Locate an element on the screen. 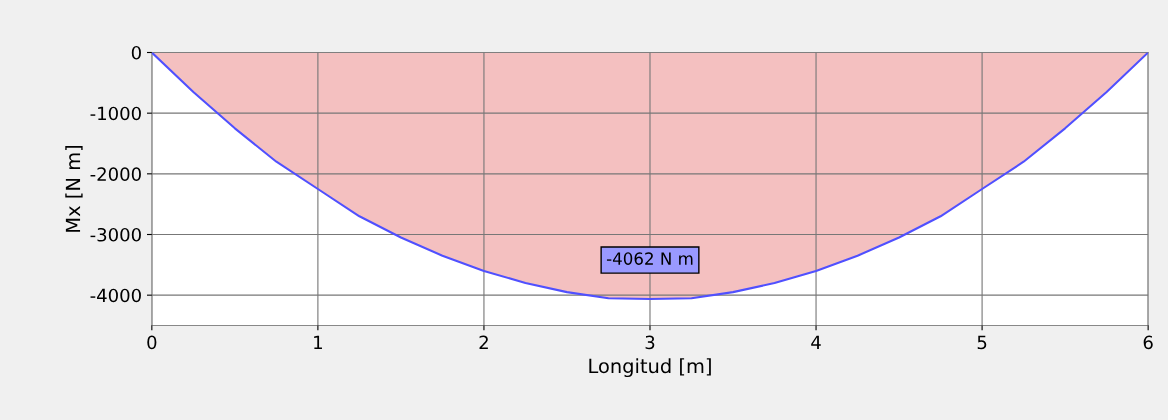  x-tick-label: 6 is located at coordinates (1148, 342).